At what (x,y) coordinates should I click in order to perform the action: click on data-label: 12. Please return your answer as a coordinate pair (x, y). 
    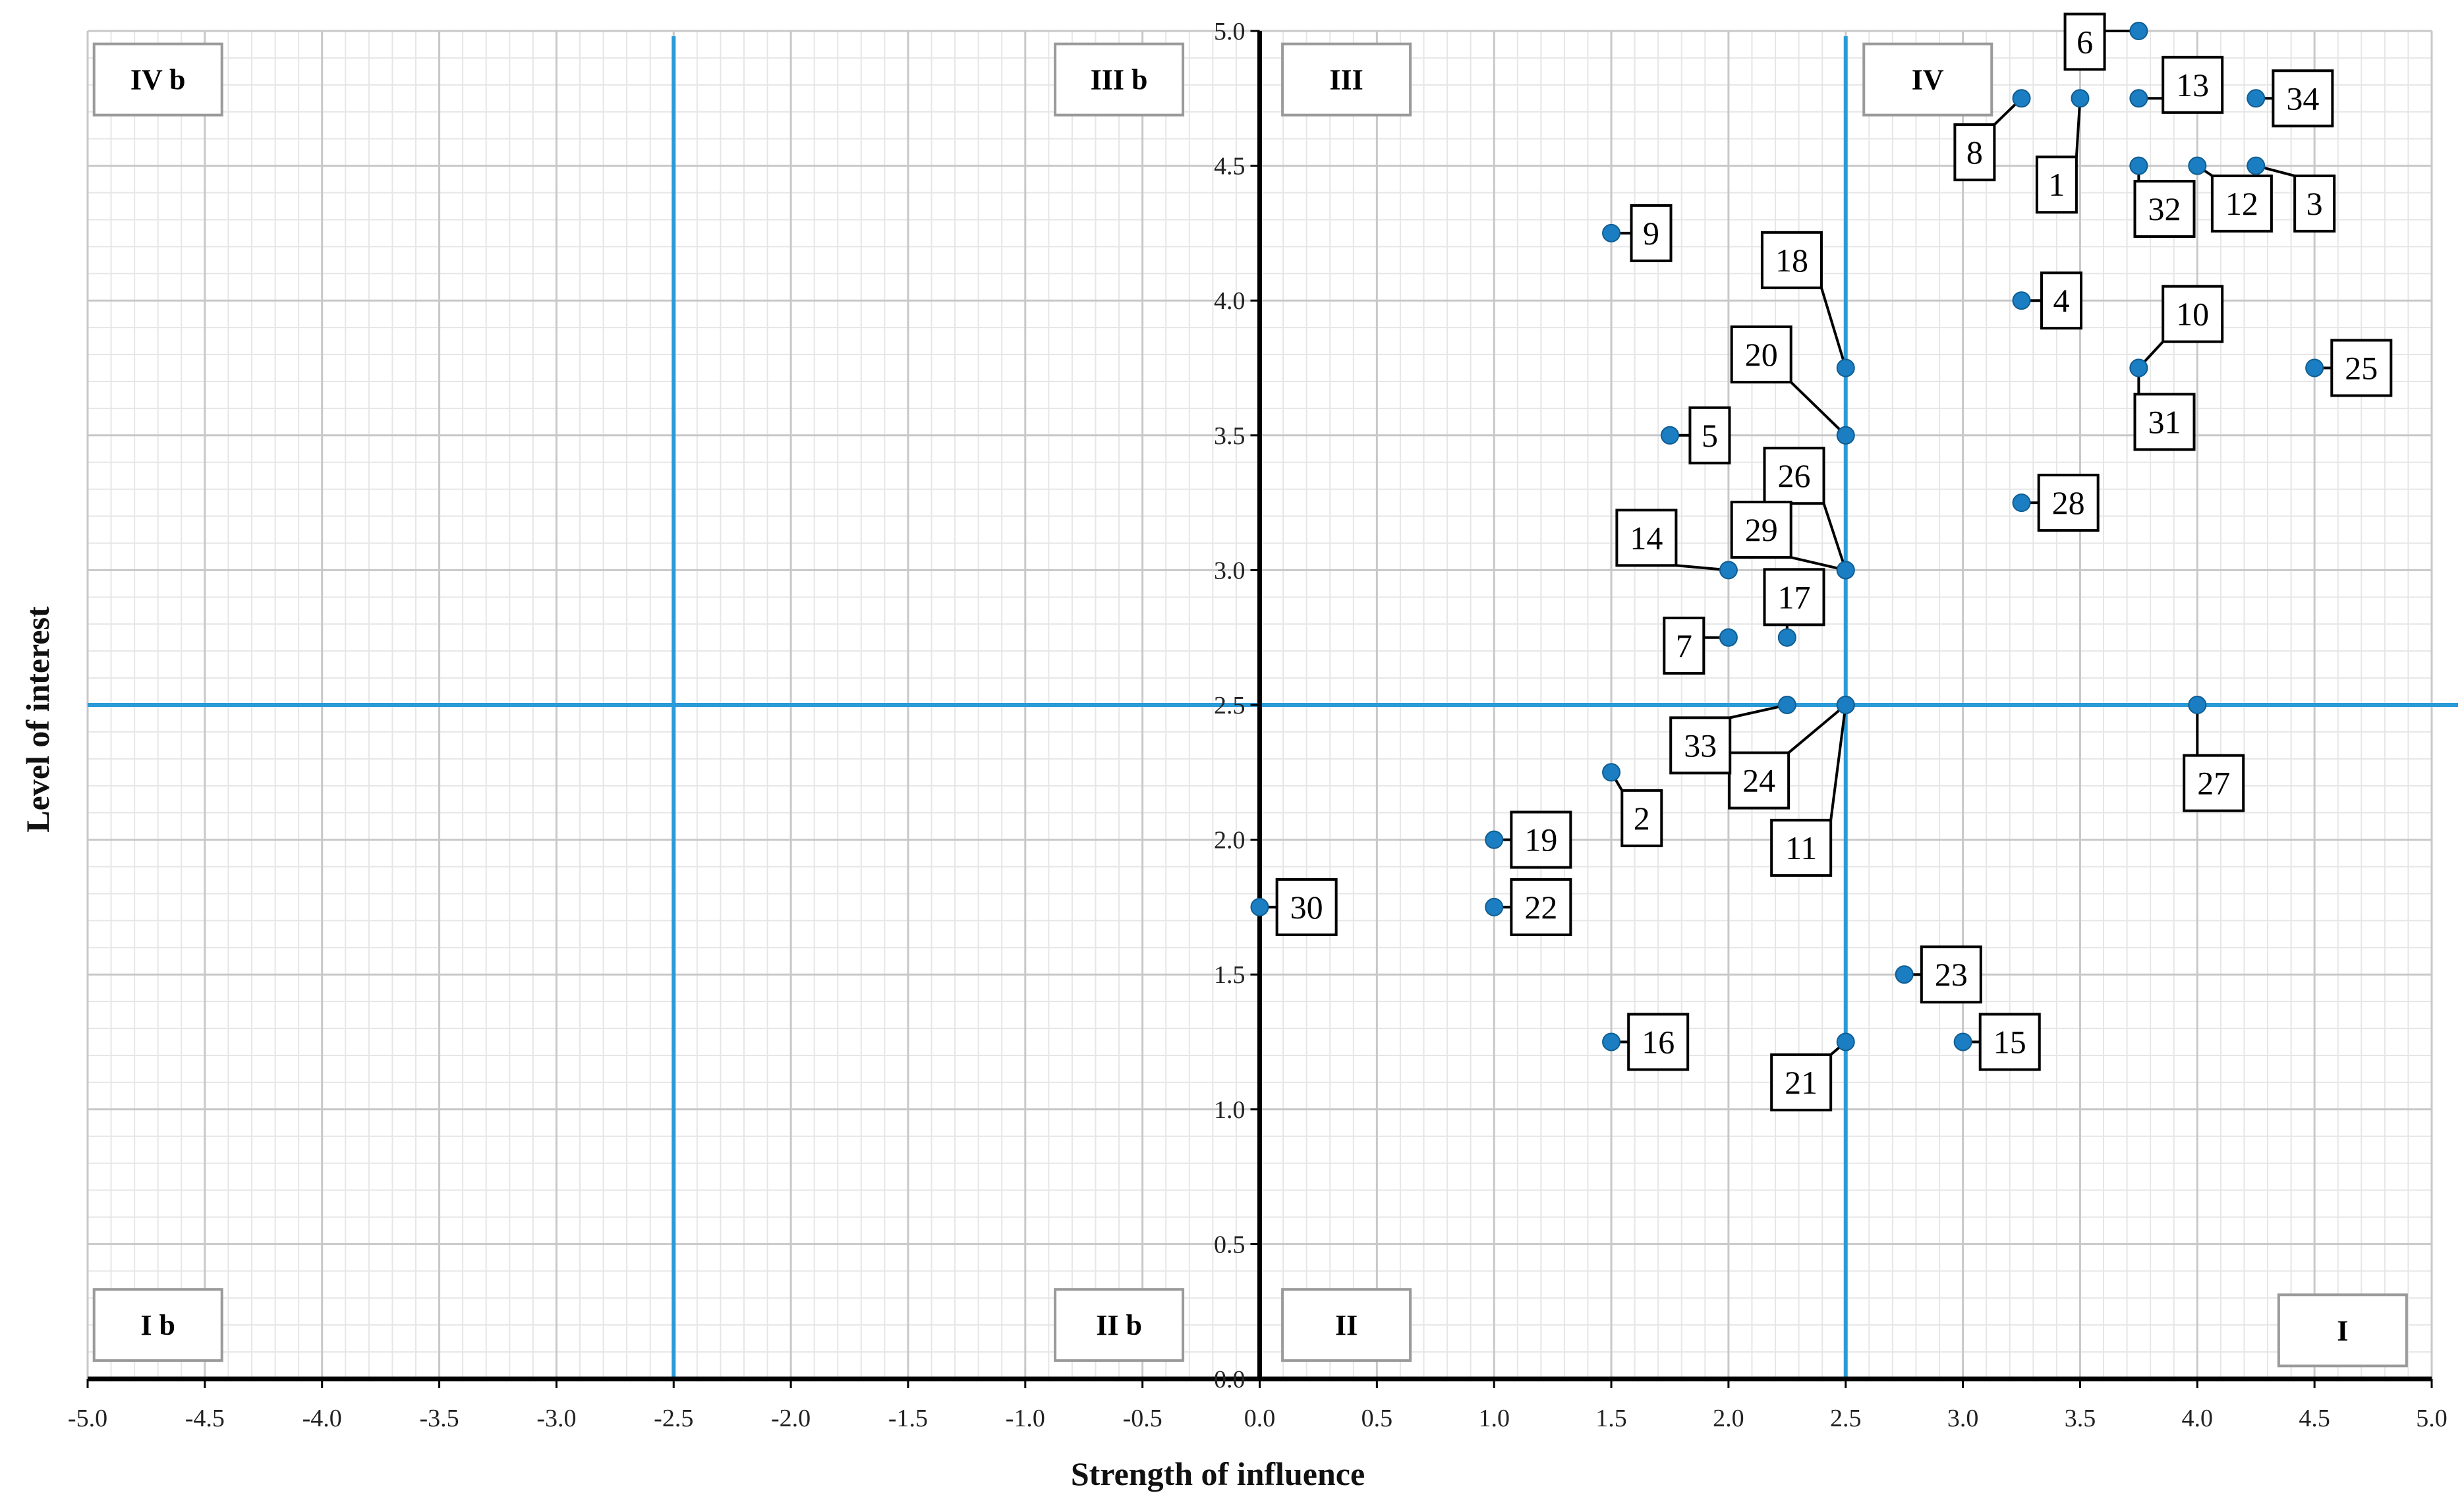
    Looking at the image, I should click on (2241, 204).